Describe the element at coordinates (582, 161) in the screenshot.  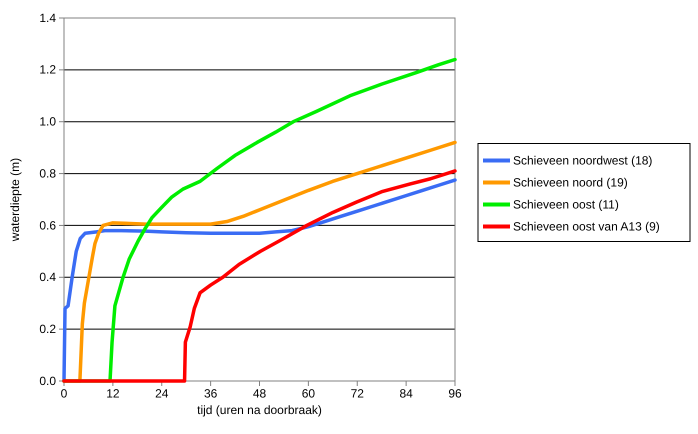
I see `legend-label: Schieveen noordwest (18)` at that location.